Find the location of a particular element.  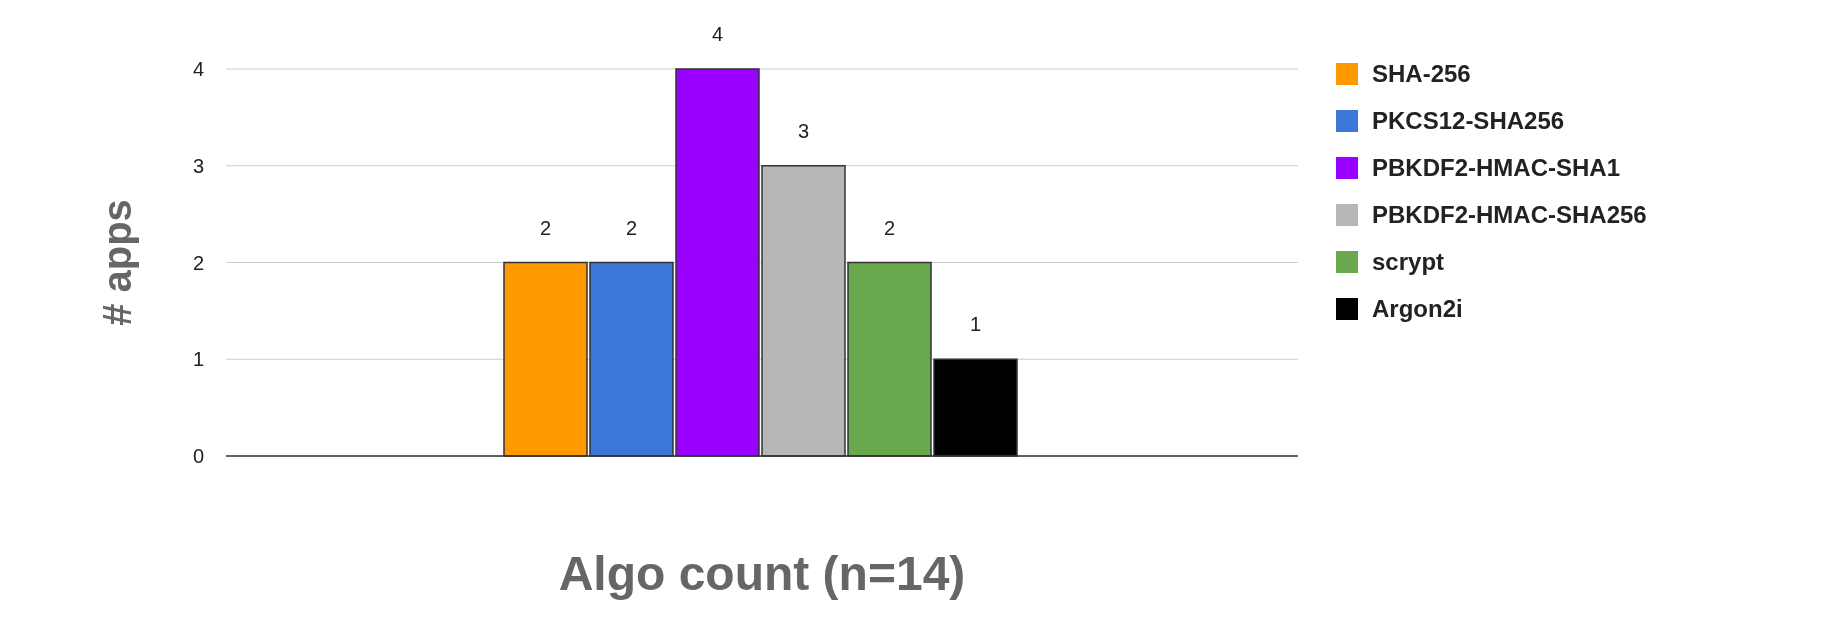

x-axis-title: Algo count (n=14) is located at coordinates (762, 573).